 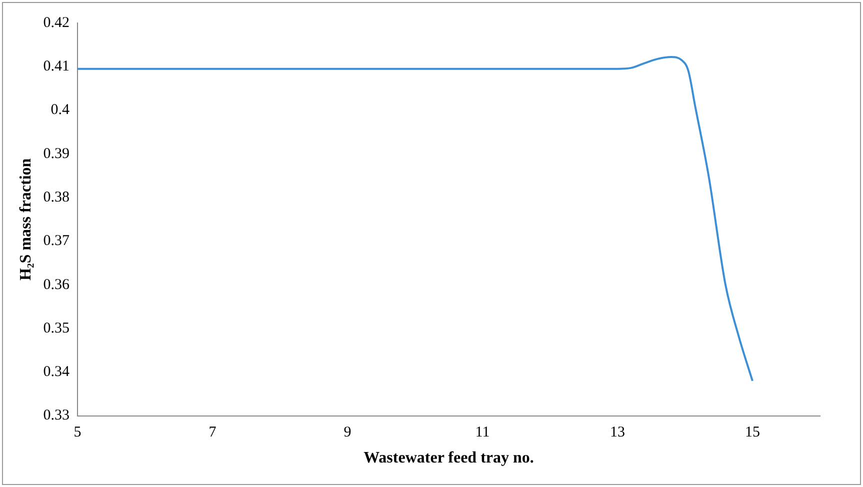 I want to click on y-tick-label: 0.41, so click(x=56, y=66).